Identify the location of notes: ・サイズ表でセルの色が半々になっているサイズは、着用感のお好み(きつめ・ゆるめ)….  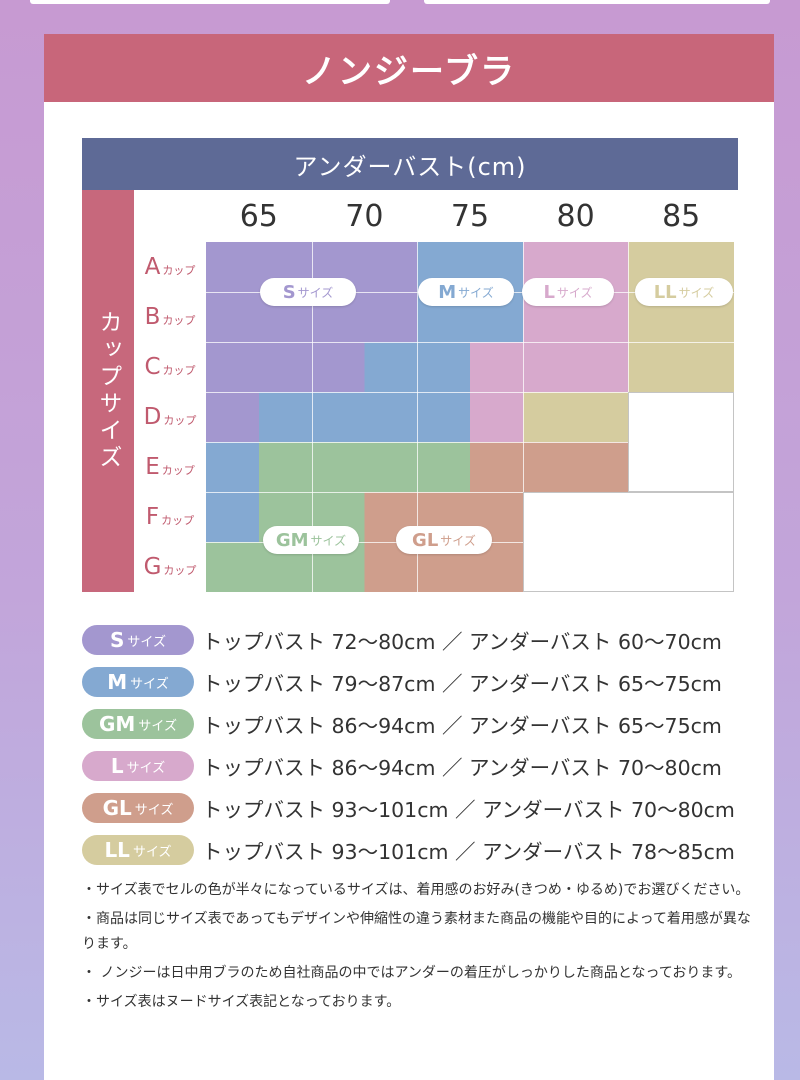
(417, 948).